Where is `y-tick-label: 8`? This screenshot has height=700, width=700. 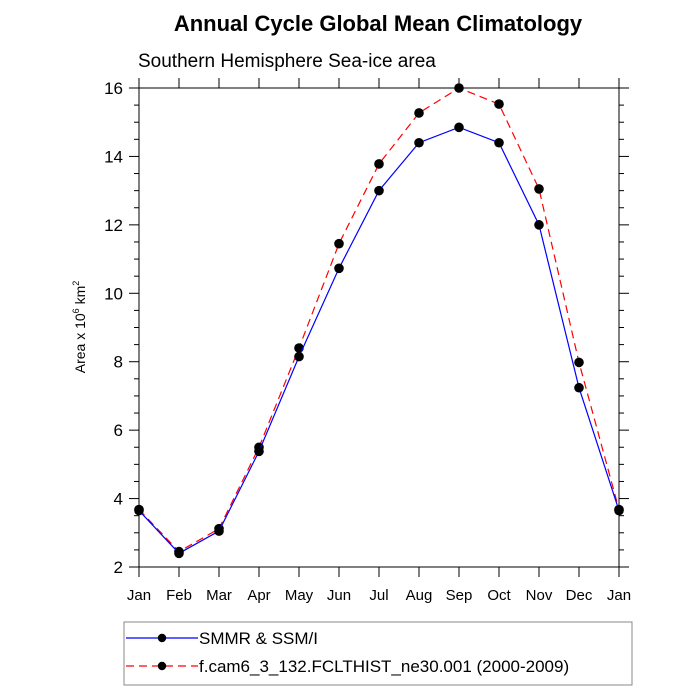 y-tick-label: 8 is located at coordinates (118, 362).